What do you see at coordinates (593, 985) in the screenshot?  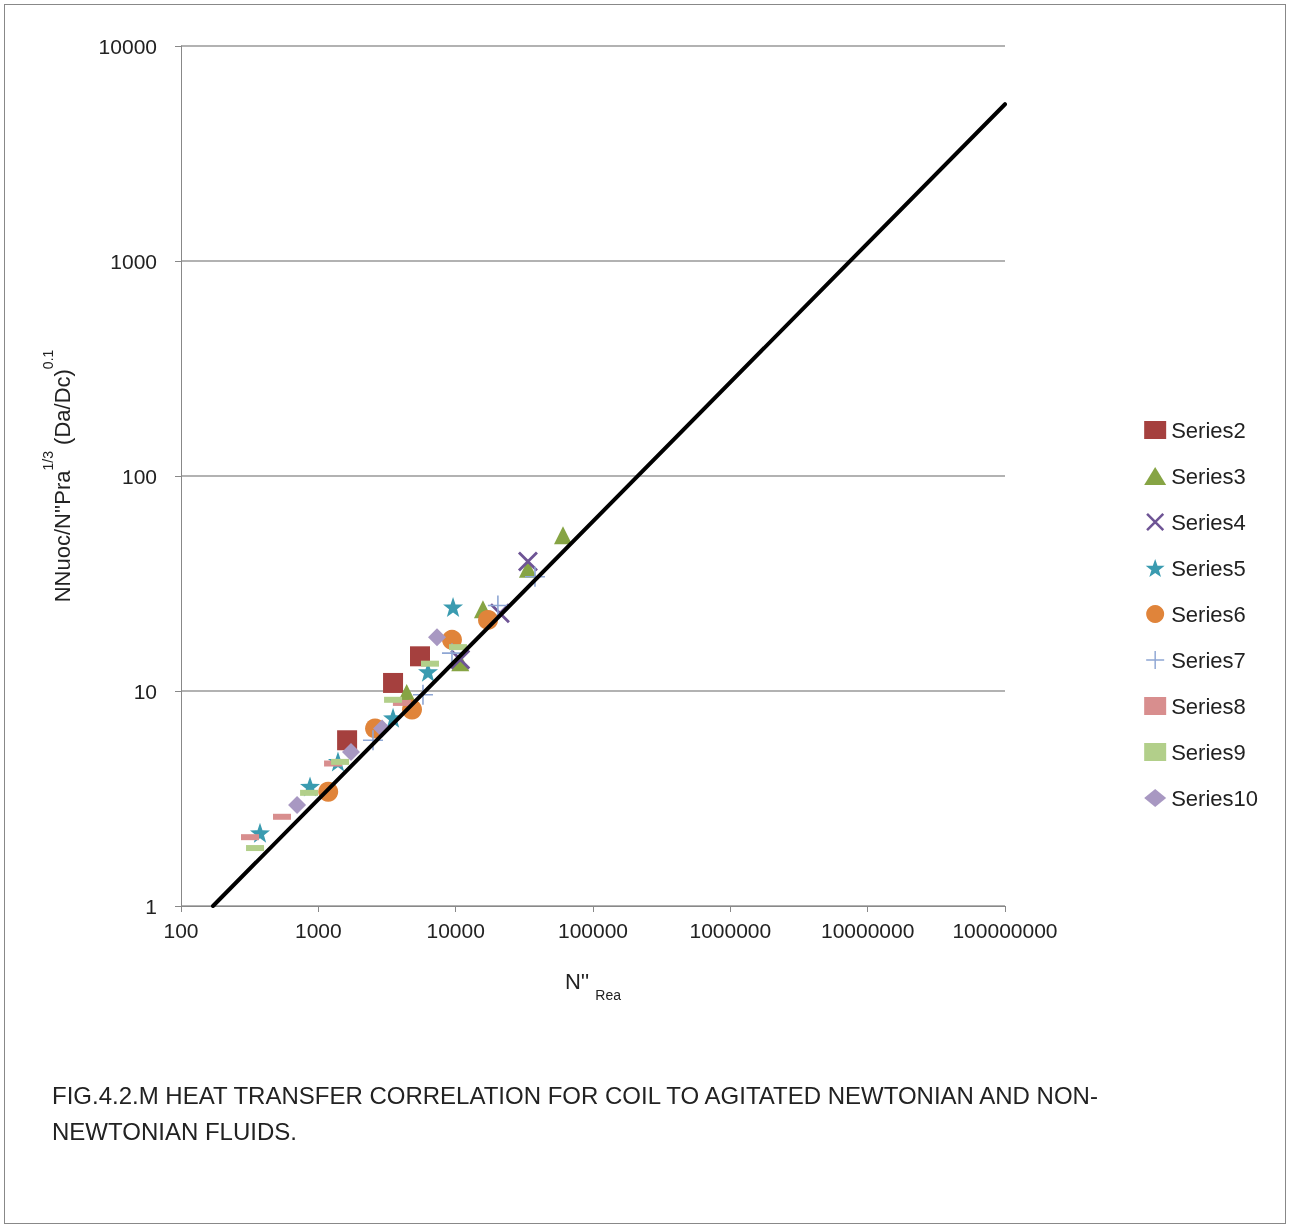 I see `x-axis-title: N'' Rea` at bounding box center [593, 985].